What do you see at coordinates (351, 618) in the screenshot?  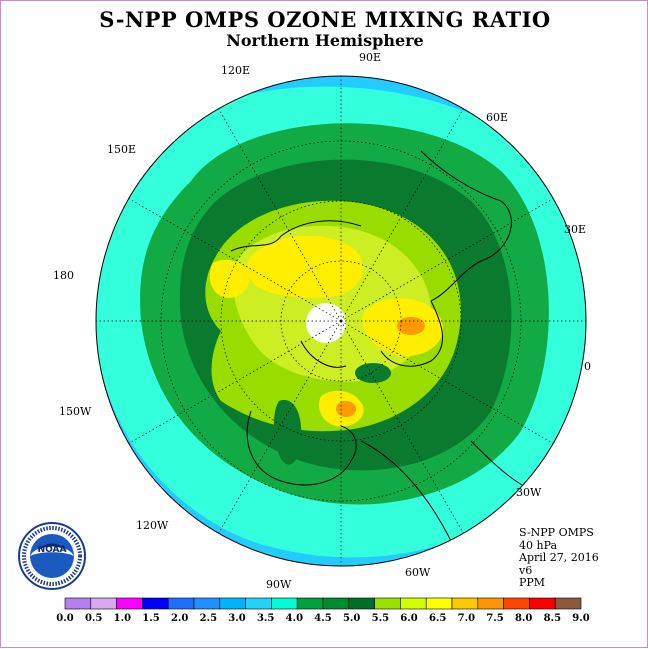 I see `colorbar-tick-label: 5.0` at bounding box center [351, 618].